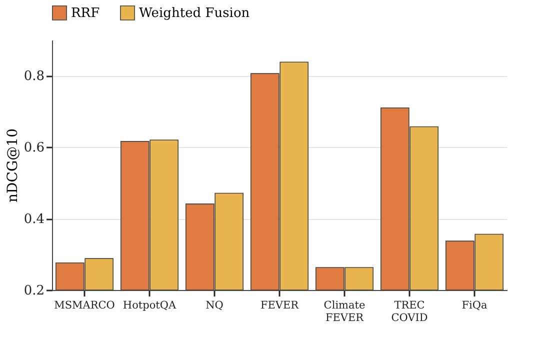  Describe the element at coordinates (345, 312) in the screenshot. I see `x-tick-label: Climate FEVER` at that location.